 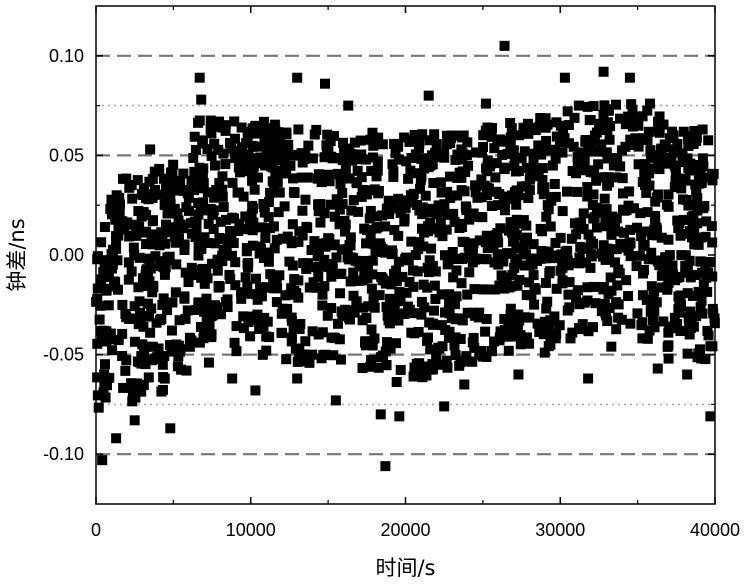 What do you see at coordinates (66, 155) in the screenshot?
I see `y-tick-label: 0.05` at bounding box center [66, 155].